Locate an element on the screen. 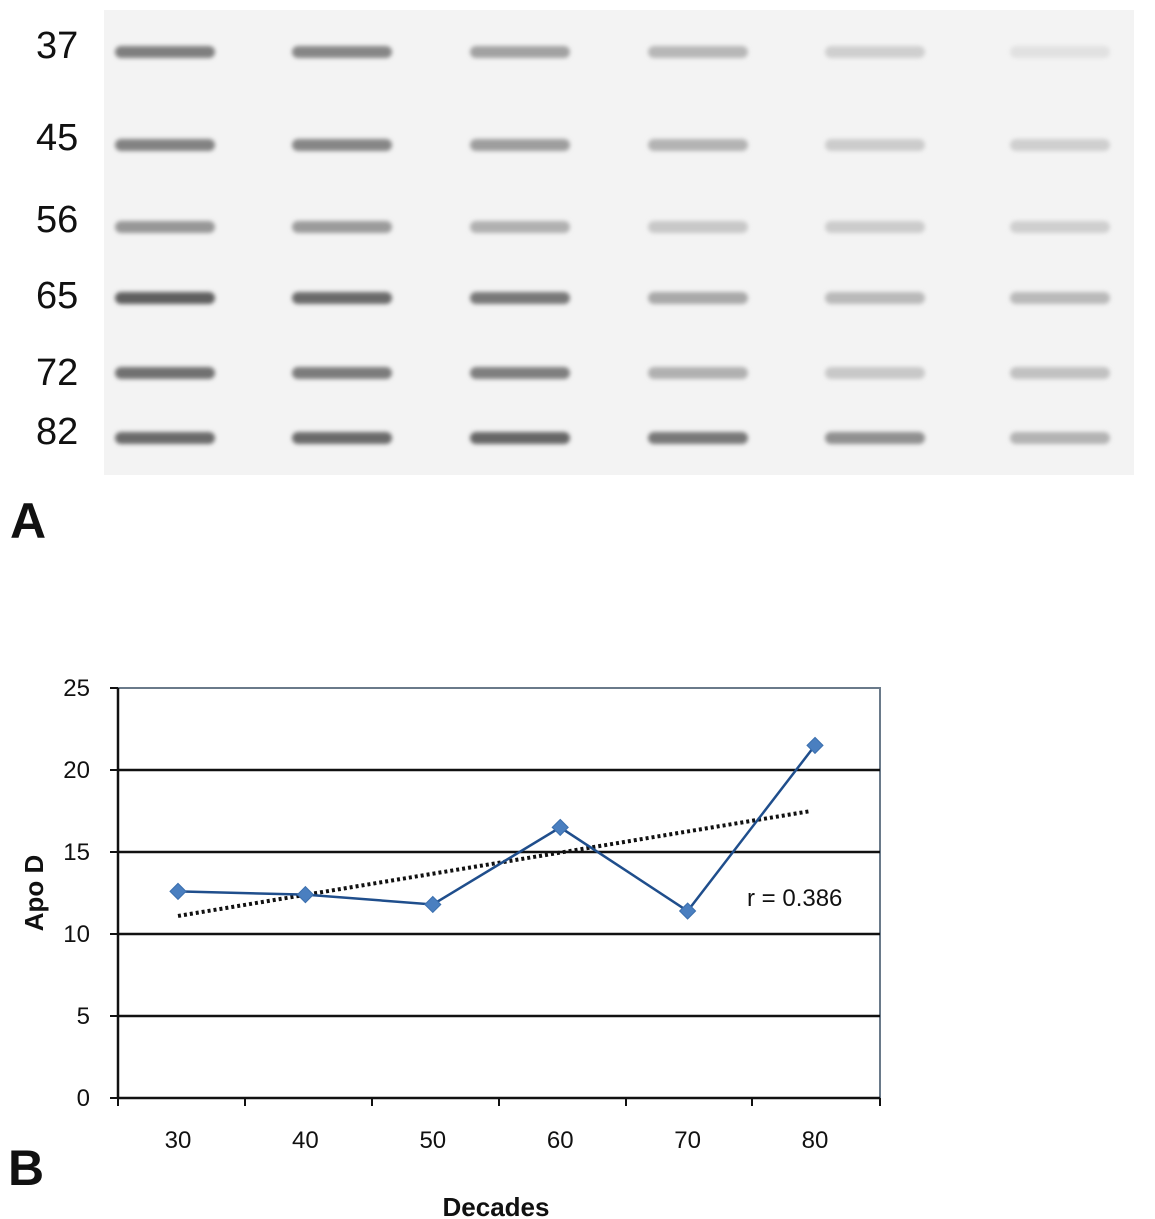 The image size is (1155, 1219). x-tick-label: 40 is located at coordinates (305, 1140).